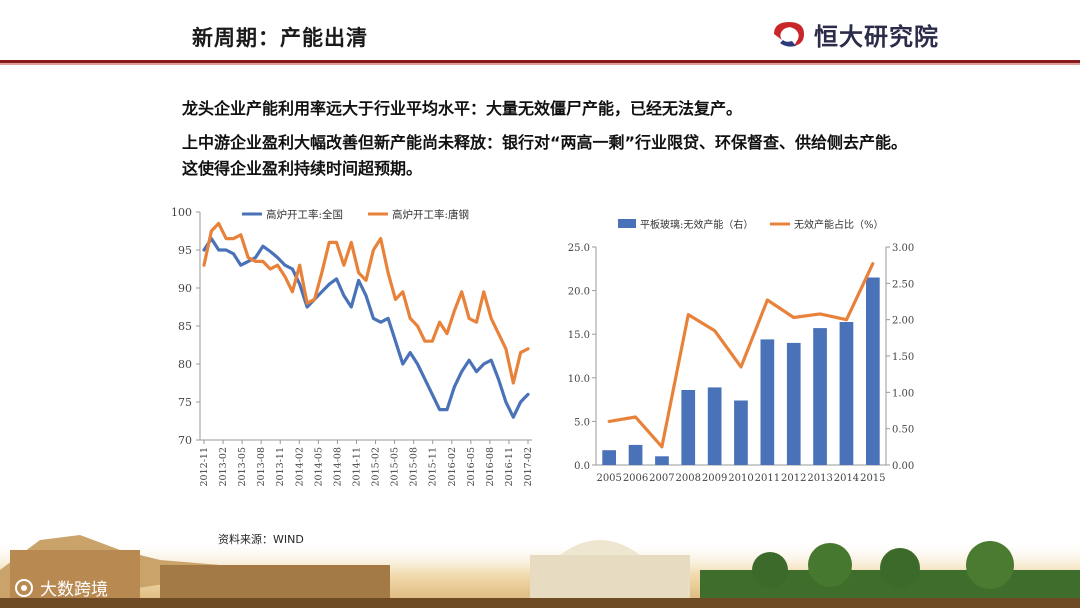 The height and width of the screenshot is (608, 1080). I want to click on x-tick-label: 2015-05, so click(395, 466).